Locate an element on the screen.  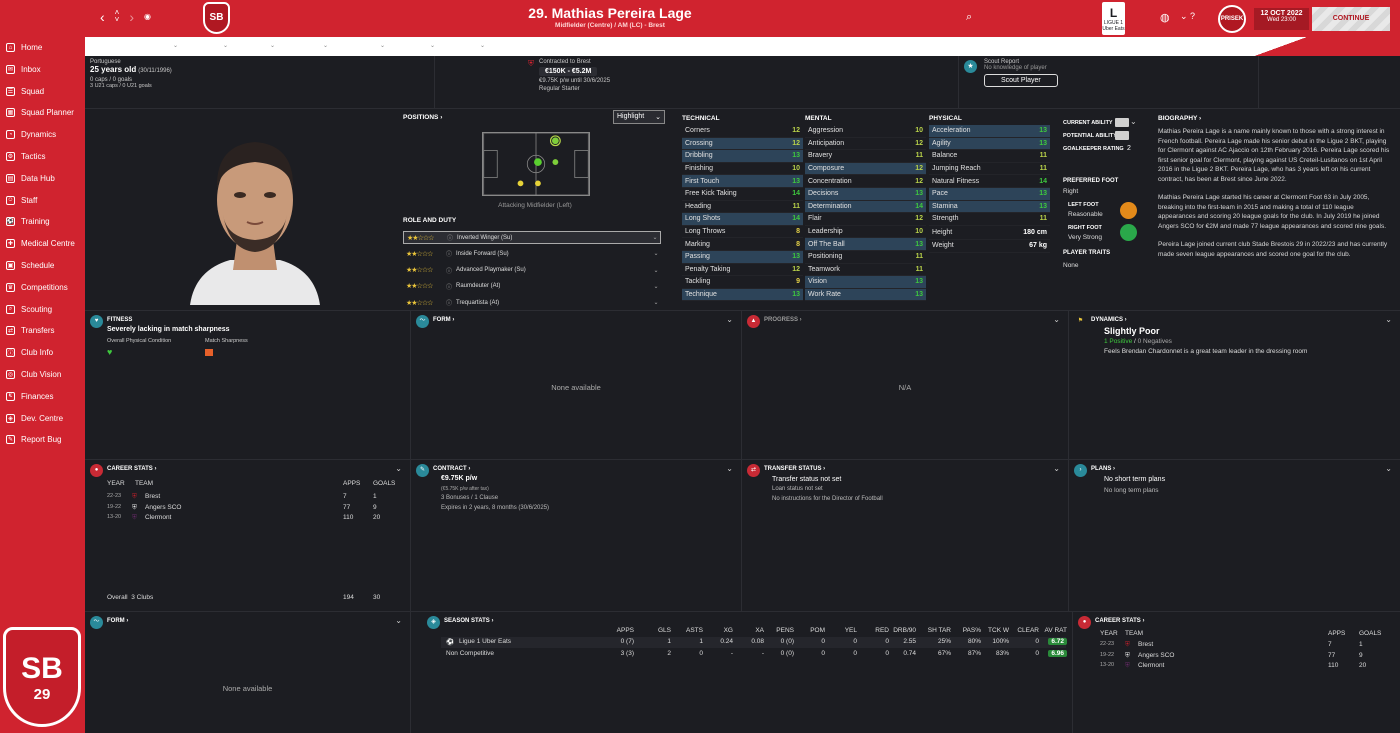
biography-title: BIOGRAPHY › is located at coordinates (1180, 118).